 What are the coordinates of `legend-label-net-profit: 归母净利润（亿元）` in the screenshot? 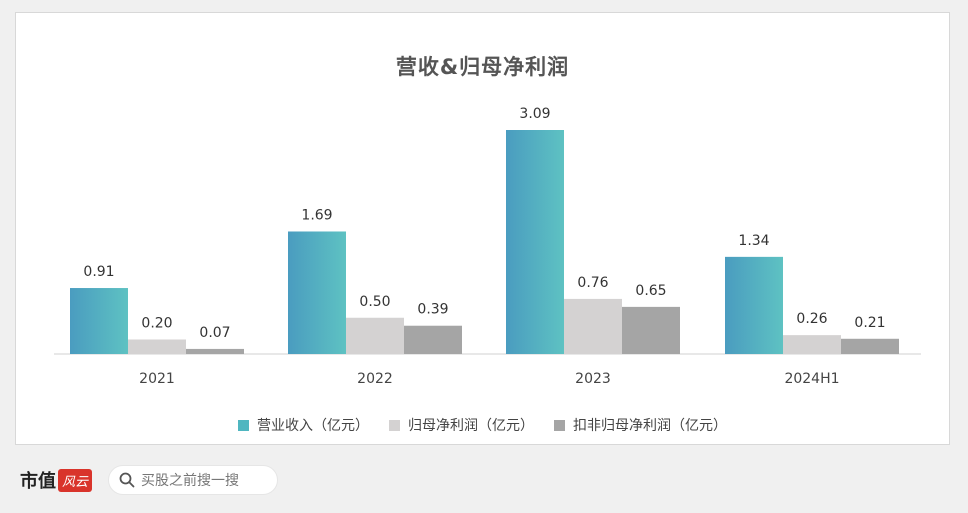 It's located at (471, 426).